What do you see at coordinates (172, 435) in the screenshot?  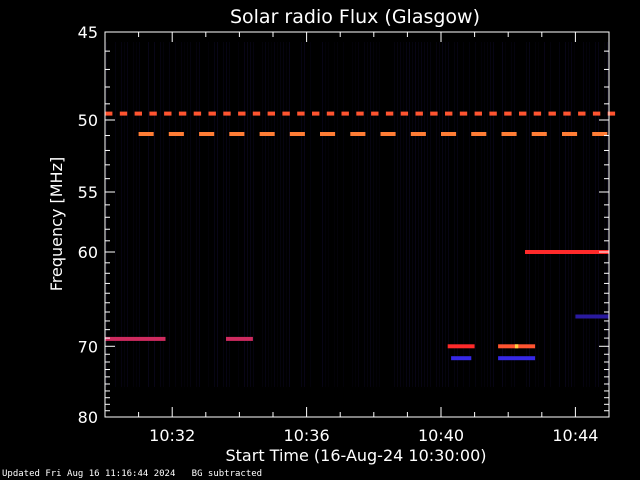 I see `x-tick-label: 10:32` at bounding box center [172, 435].